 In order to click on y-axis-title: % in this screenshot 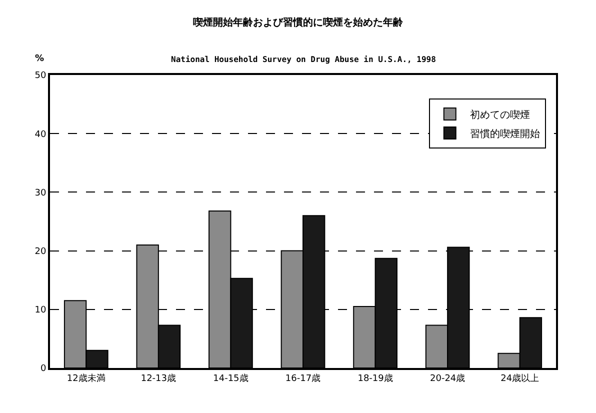, I will do `click(39, 59)`.